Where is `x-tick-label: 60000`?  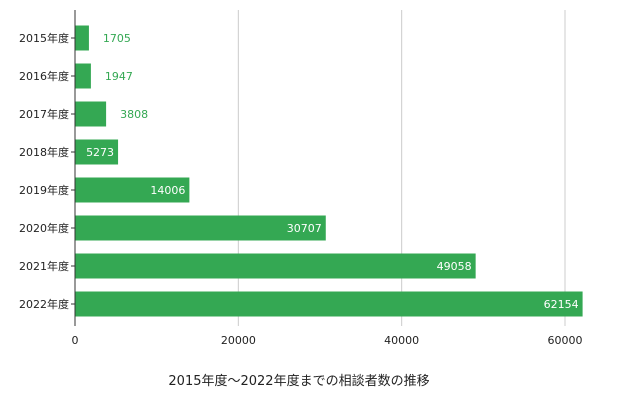
x-tick-label: 60000 is located at coordinates (565, 340).